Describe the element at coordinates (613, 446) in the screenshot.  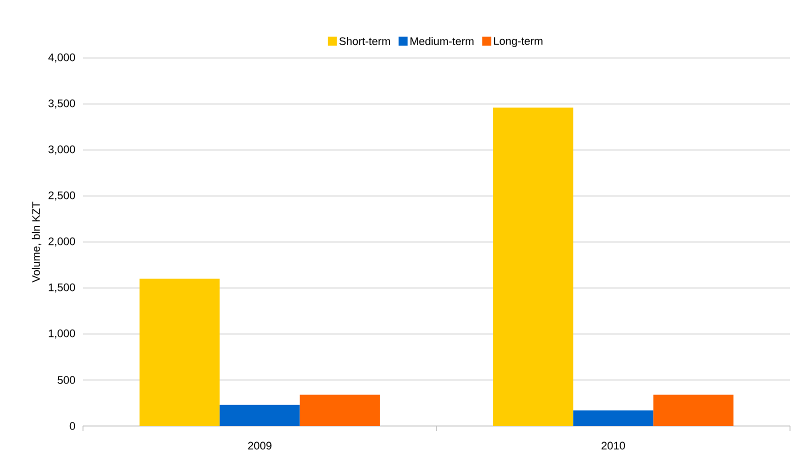
I see `x-tick-label: 2010` at that location.